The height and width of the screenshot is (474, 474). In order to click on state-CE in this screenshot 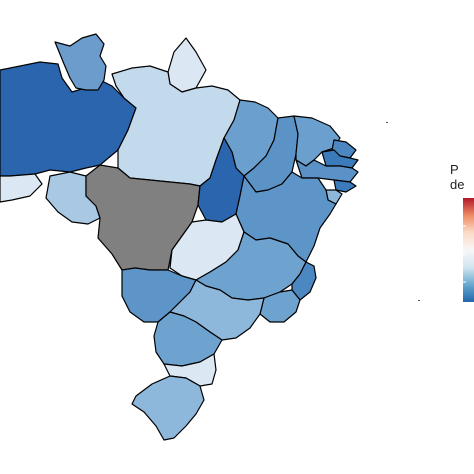, I will do `click(317, 141)`.